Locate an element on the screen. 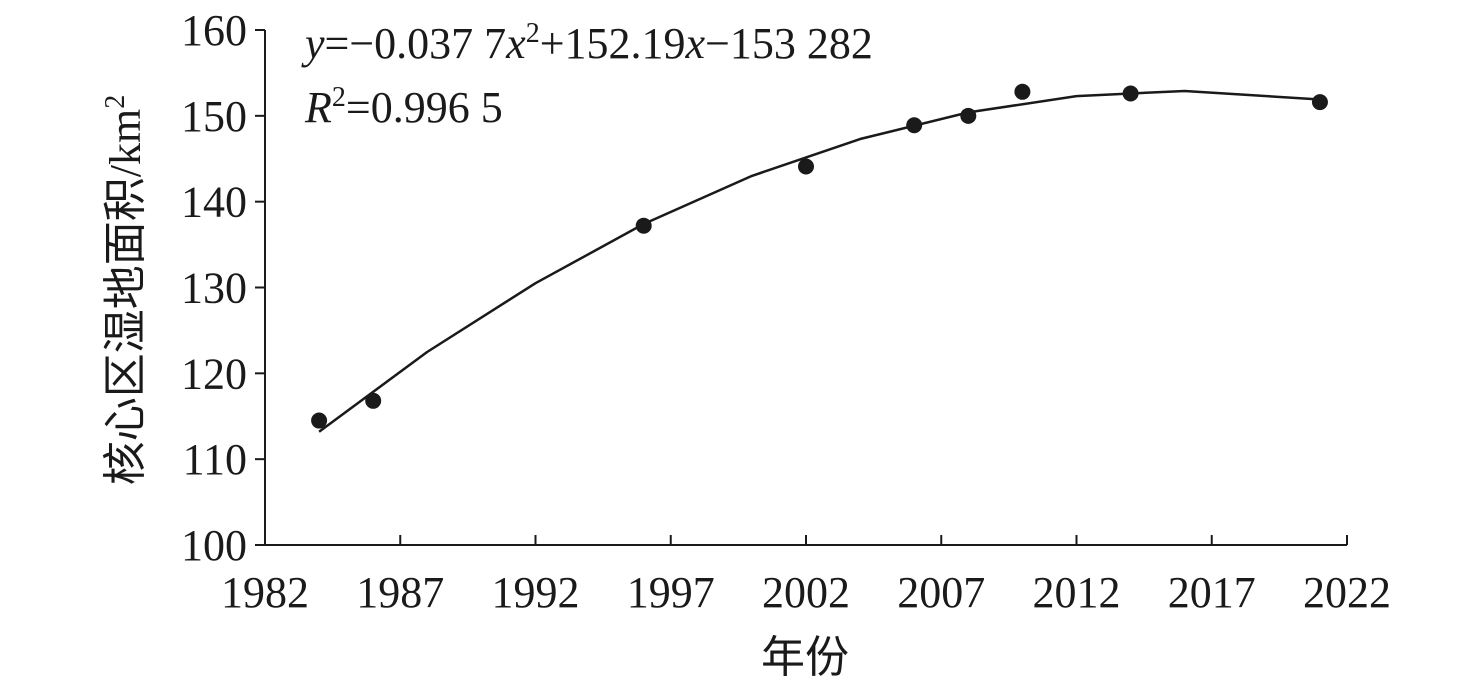 The height and width of the screenshot is (687, 1476). eq-sup: 2 is located at coordinates (533, 33).